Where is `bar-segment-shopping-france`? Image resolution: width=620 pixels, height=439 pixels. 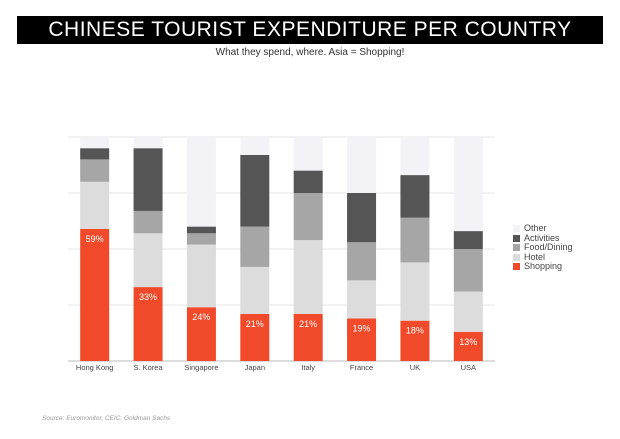
bar-segment-shopping-france is located at coordinates (362, 339).